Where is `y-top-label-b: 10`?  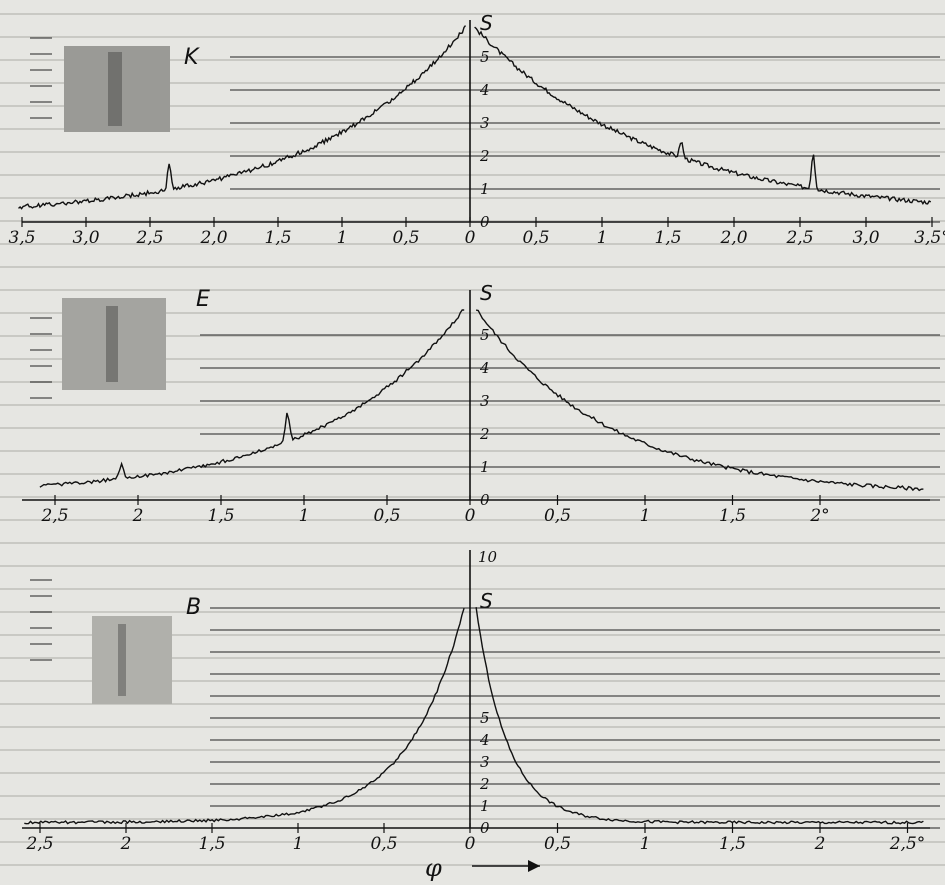 y-top-label-b: 10 is located at coordinates (488, 557).